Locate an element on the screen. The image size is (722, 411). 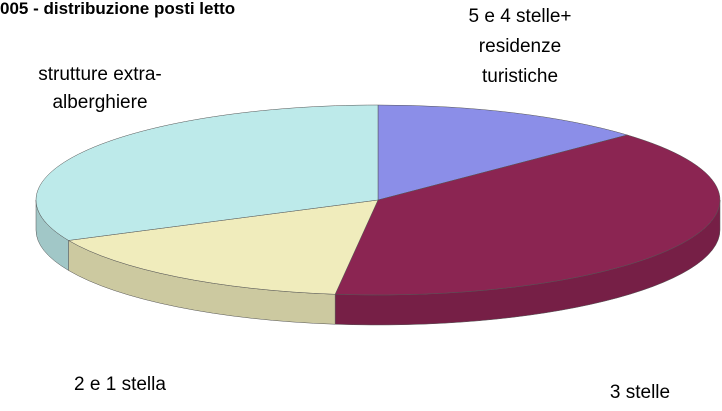
slice-label: 5 e 4 stelle+ residenze turistiche is located at coordinates (520, 46).